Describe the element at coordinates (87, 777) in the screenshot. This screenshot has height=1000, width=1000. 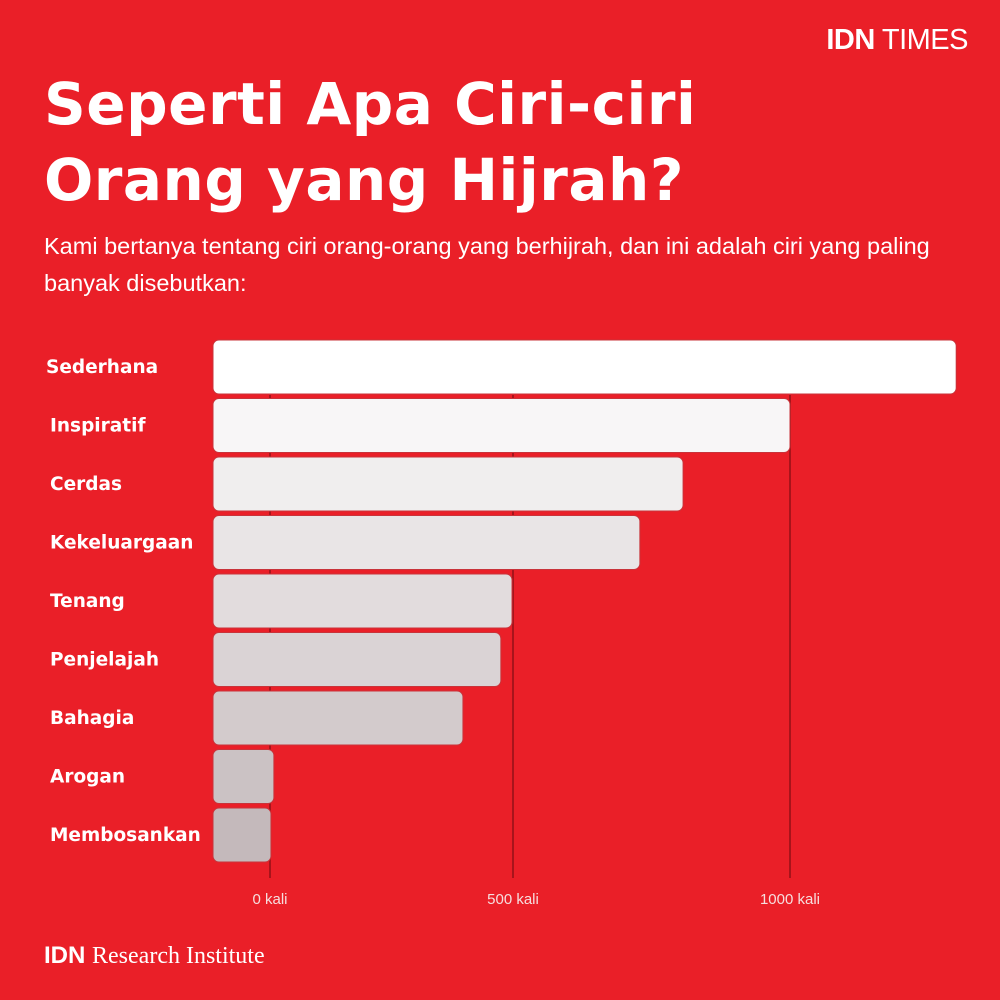
I see `category-label: Arogan` at that location.